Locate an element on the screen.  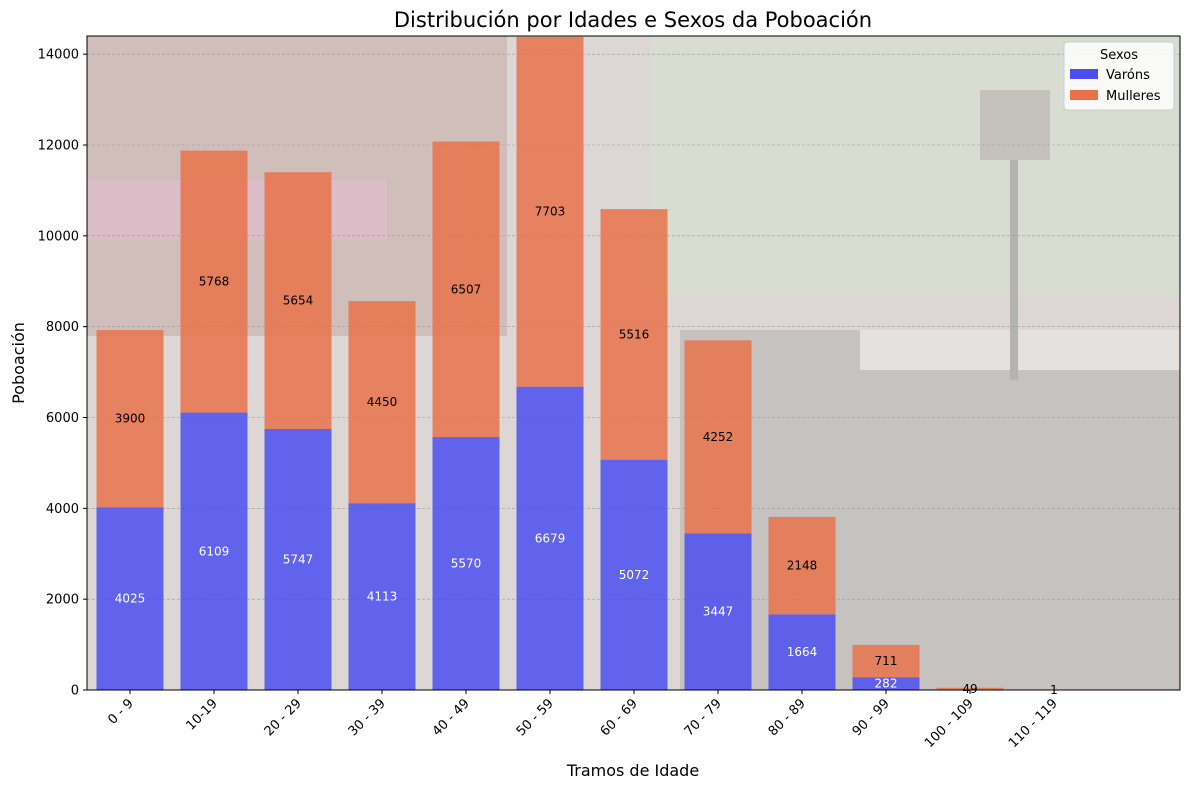
bar-label-varons: 5570 is located at coordinates (466, 564).